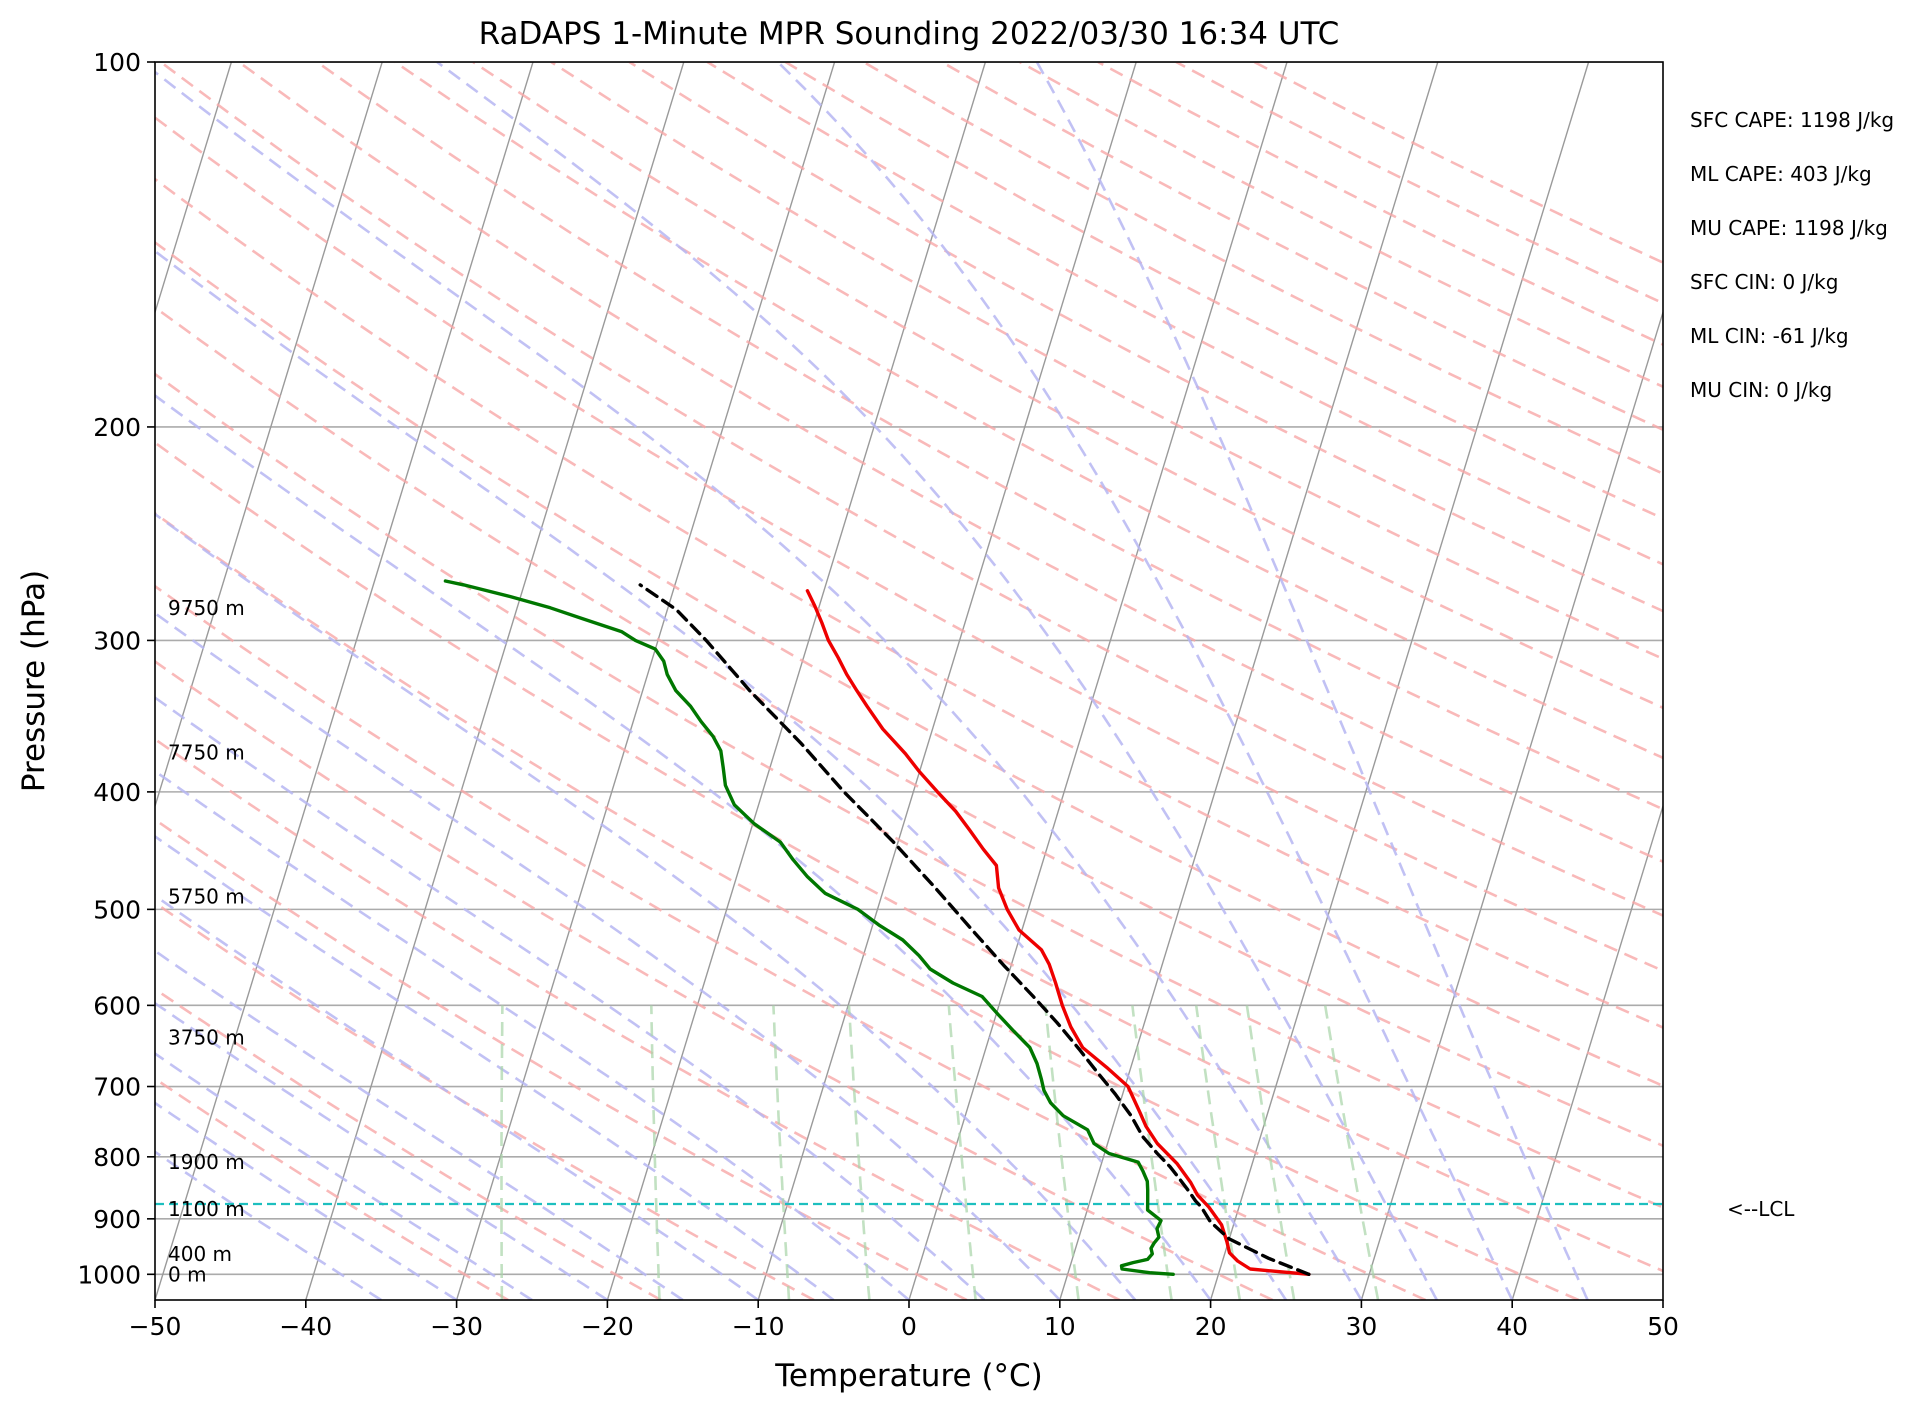 Image resolution: width=1925 pixels, height=1406 pixels. Describe the element at coordinates (1781, 174) in the screenshot. I see `ml-cape-stat: ML CAPE: 403 J/kg` at that location.